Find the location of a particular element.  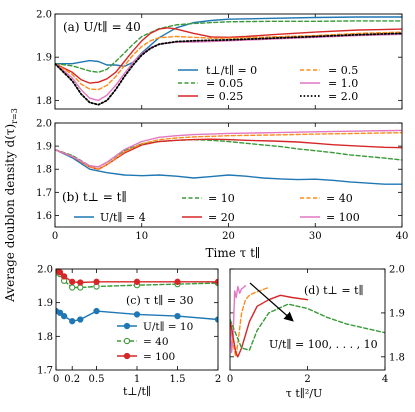

panel-a-legend: t⊥/t∥ = 0= 0.05= 0.25 = 0.5= 1.0= 2.0 is located at coordinates (268, 83).